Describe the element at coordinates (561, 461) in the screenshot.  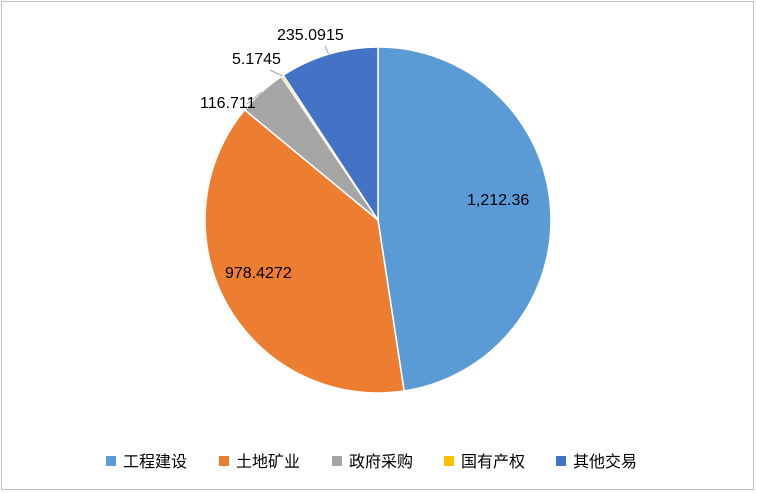
I see `legend-swatch-qita` at that location.